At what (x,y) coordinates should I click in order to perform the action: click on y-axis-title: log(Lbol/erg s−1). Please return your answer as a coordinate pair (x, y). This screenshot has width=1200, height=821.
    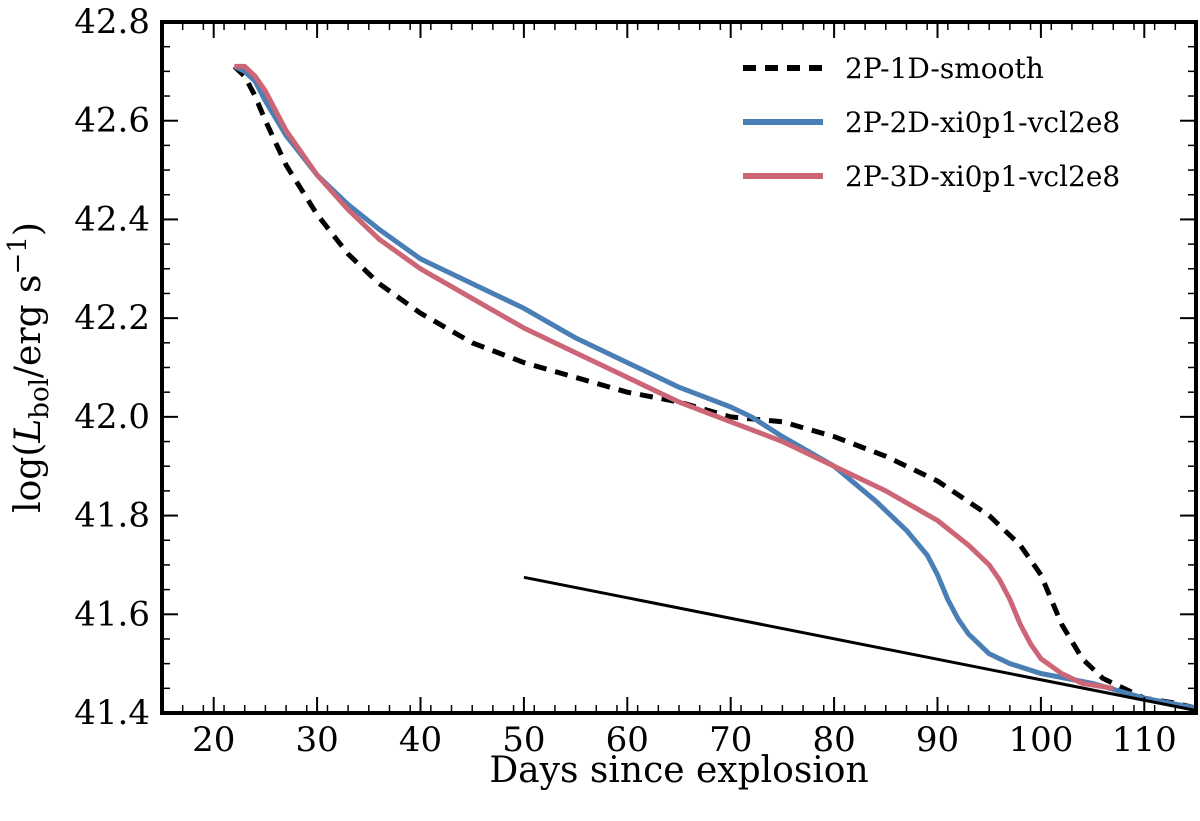
    Looking at the image, I should click on (29, 367).